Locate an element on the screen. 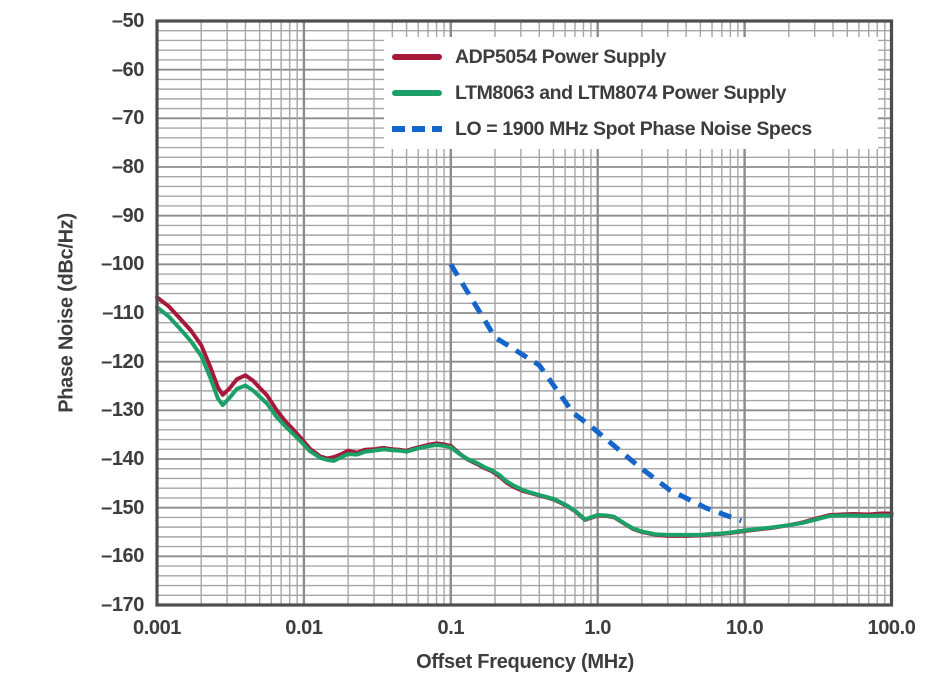 The image size is (940, 681). legend-item-lo-spec: LO = 1900 MHz Spot Phase Noise Specs is located at coordinates (631, 129).